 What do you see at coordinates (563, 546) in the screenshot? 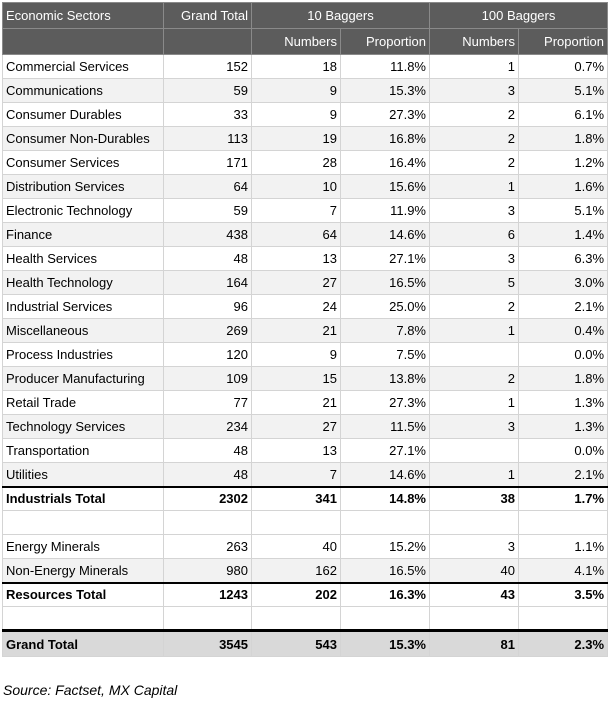
I see `hundred-bagger-proportion-cell: 1.1%` at bounding box center [563, 546].